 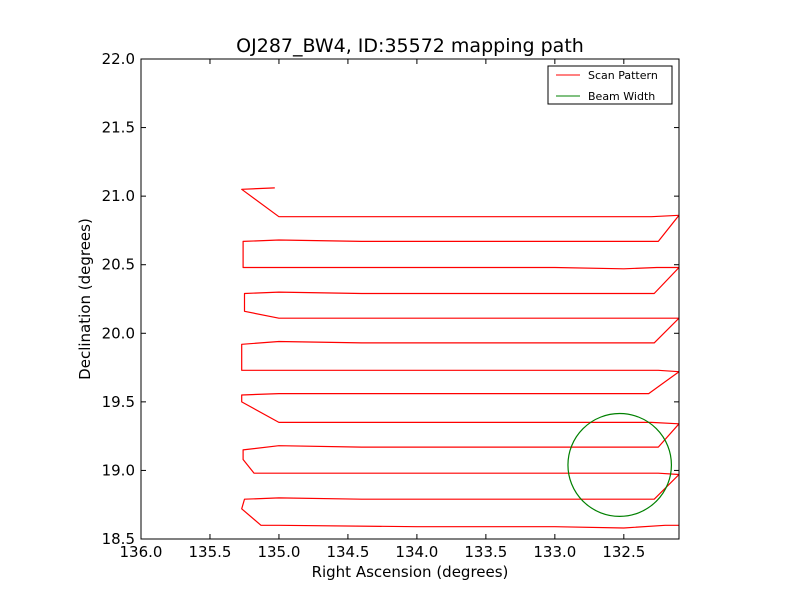 What do you see at coordinates (118, 265) in the screenshot?
I see `y-tick-label: 20.5` at bounding box center [118, 265].